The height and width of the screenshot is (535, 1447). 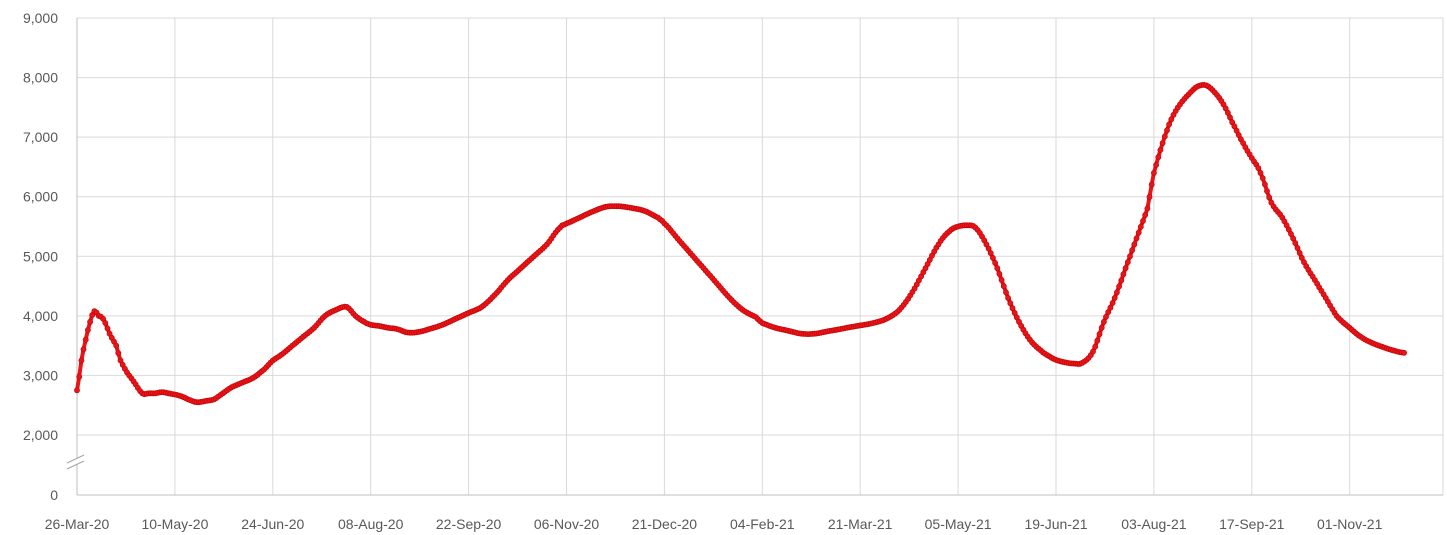 What do you see at coordinates (77, 524) in the screenshot?
I see `x-tick-label: 26-Mar-20` at bounding box center [77, 524].